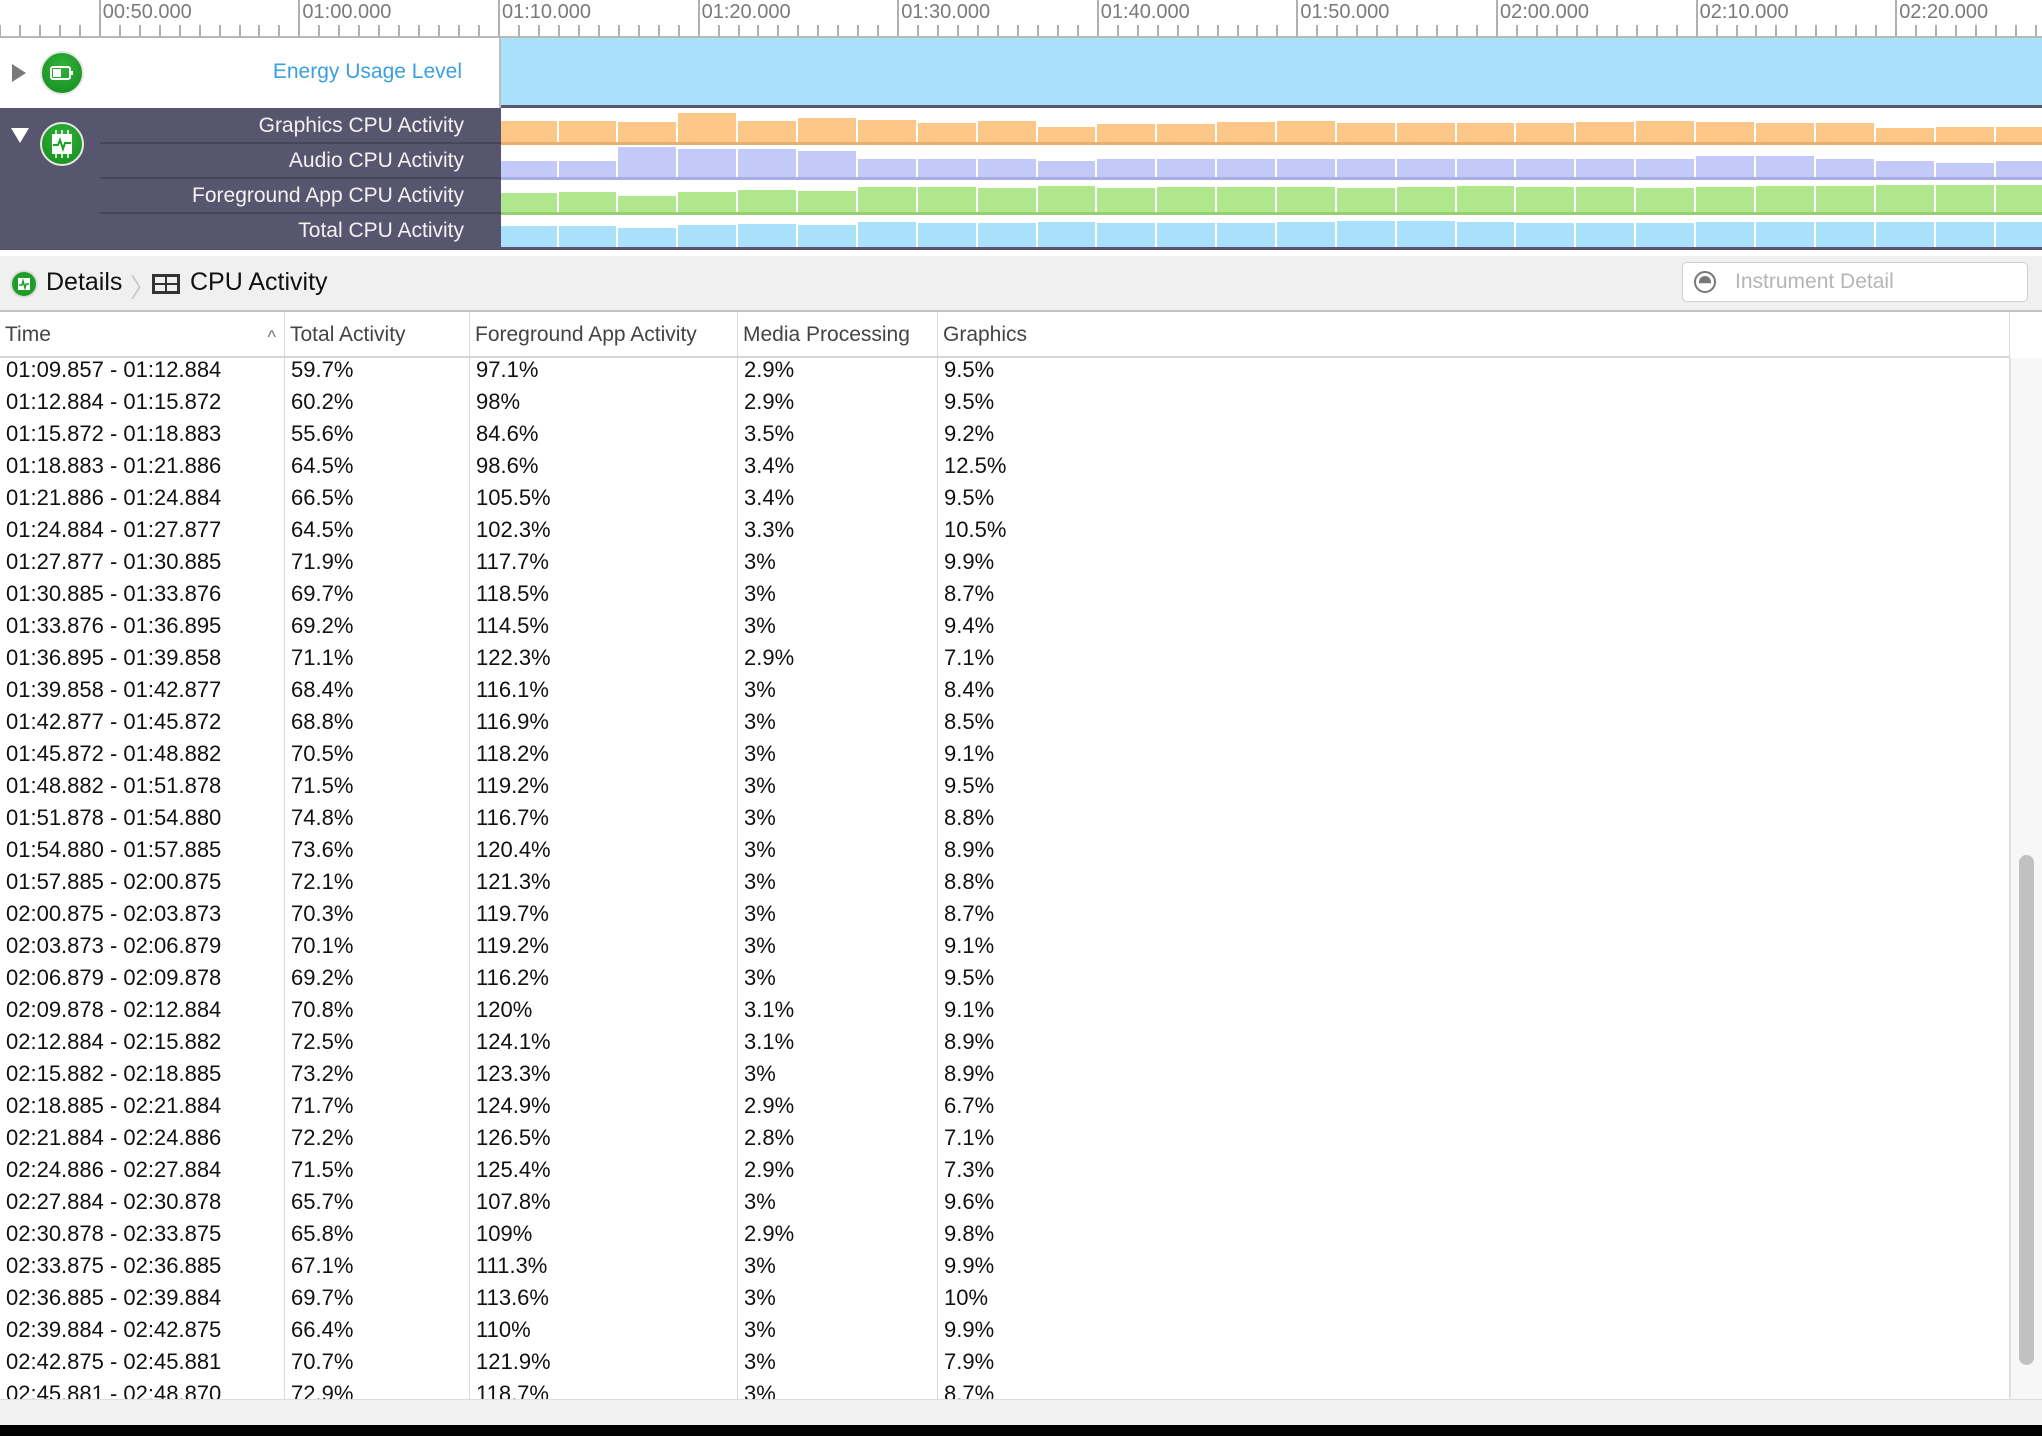 This screenshot has height=1436, width=2042. What do you see at coordinates (376, 160) in the screenshot?
I see `audio-cpu-activity-label: Audio CPU Activity` at bounding box center [376, 160].